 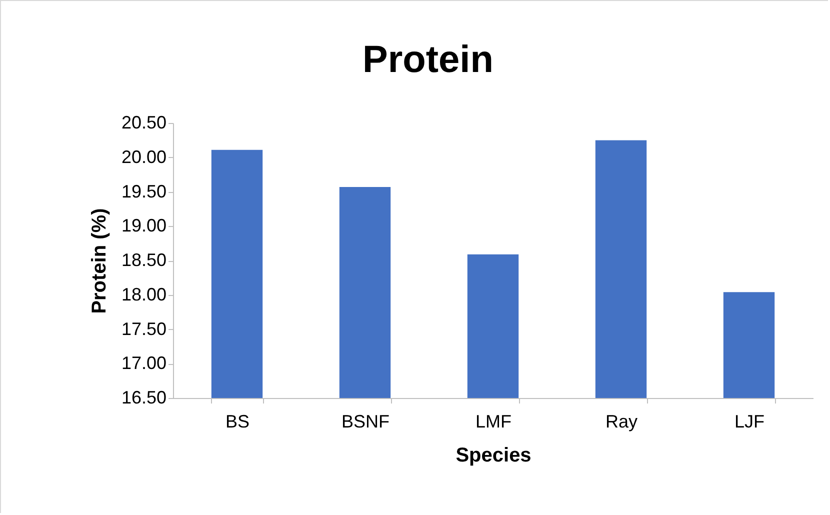 I want to click on y-tick-label: 19.50, so click(x=143, y=191).